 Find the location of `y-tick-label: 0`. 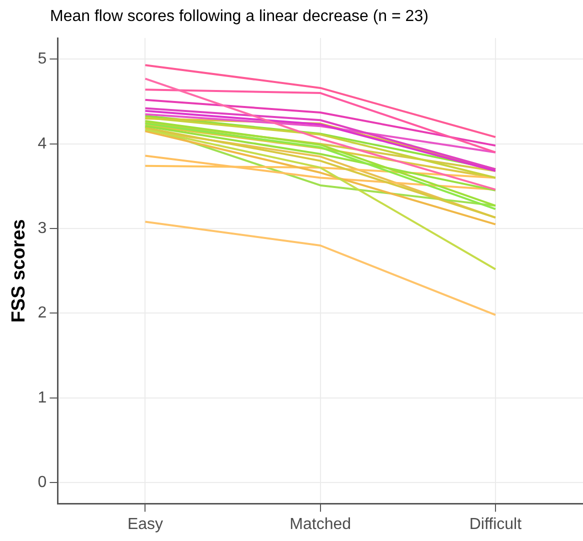

y-tick-label: 0 is located at coordinates (42, 483).